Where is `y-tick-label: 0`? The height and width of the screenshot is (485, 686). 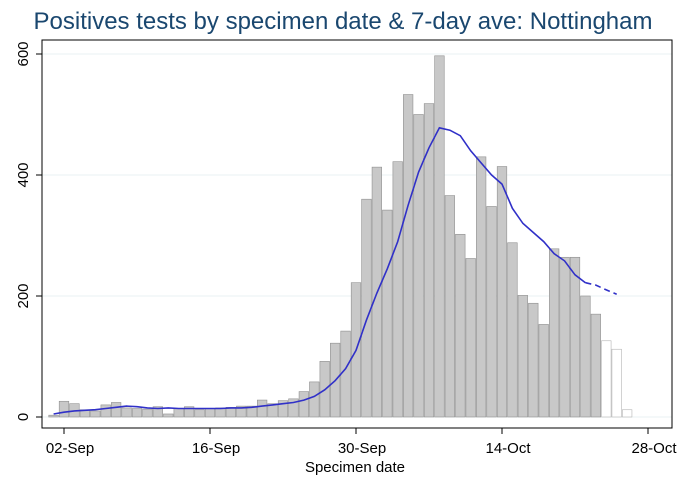 y-tick-label: 0 is located at coordinates (23, 417).